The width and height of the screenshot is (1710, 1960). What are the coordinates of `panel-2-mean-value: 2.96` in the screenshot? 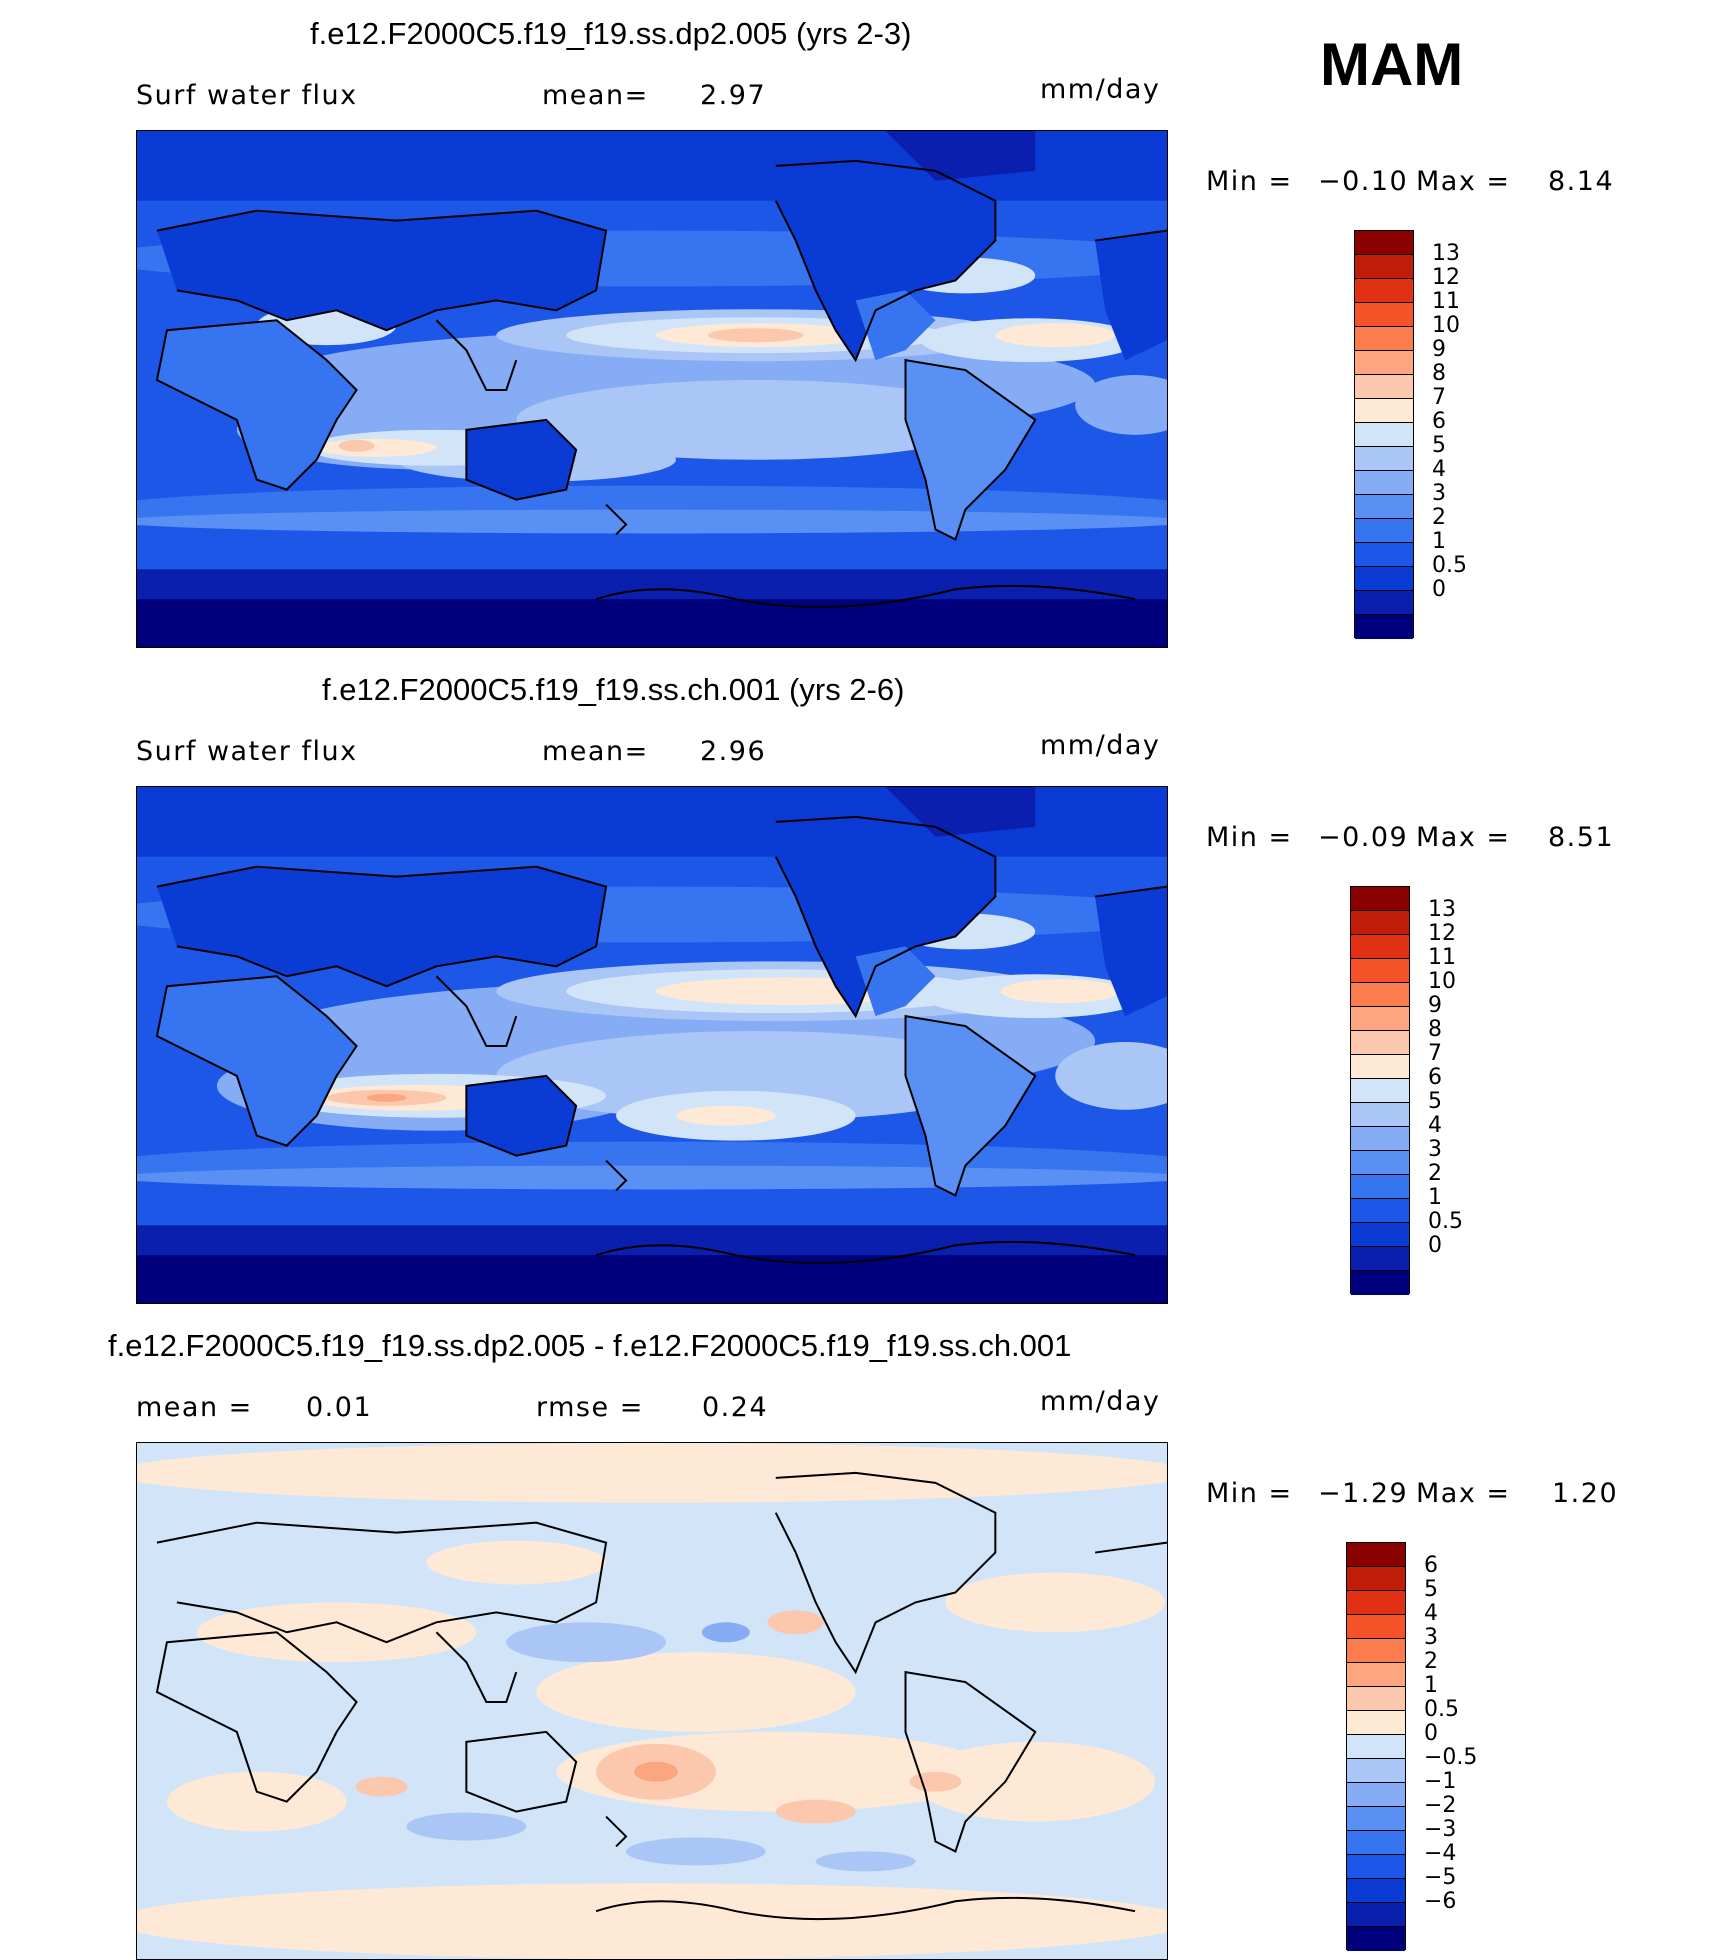 It's located at (733, 751).